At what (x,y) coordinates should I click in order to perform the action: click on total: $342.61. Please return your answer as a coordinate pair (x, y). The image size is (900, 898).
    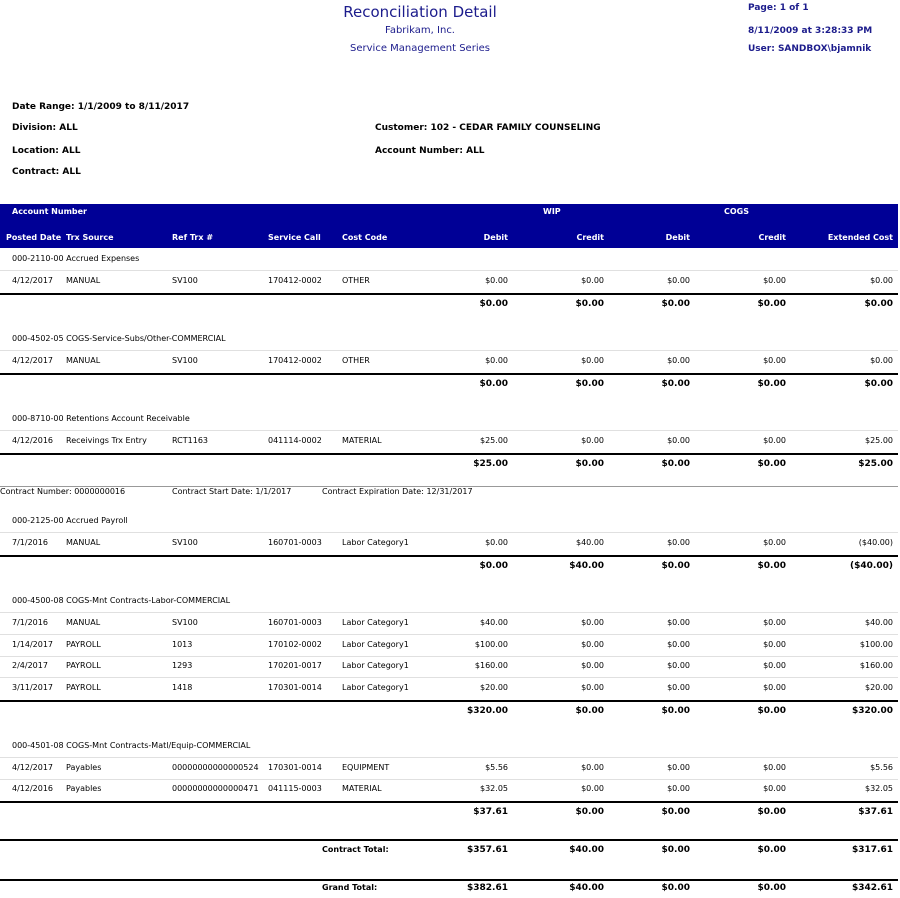
    Looking at the image, I should click on (872, 888).